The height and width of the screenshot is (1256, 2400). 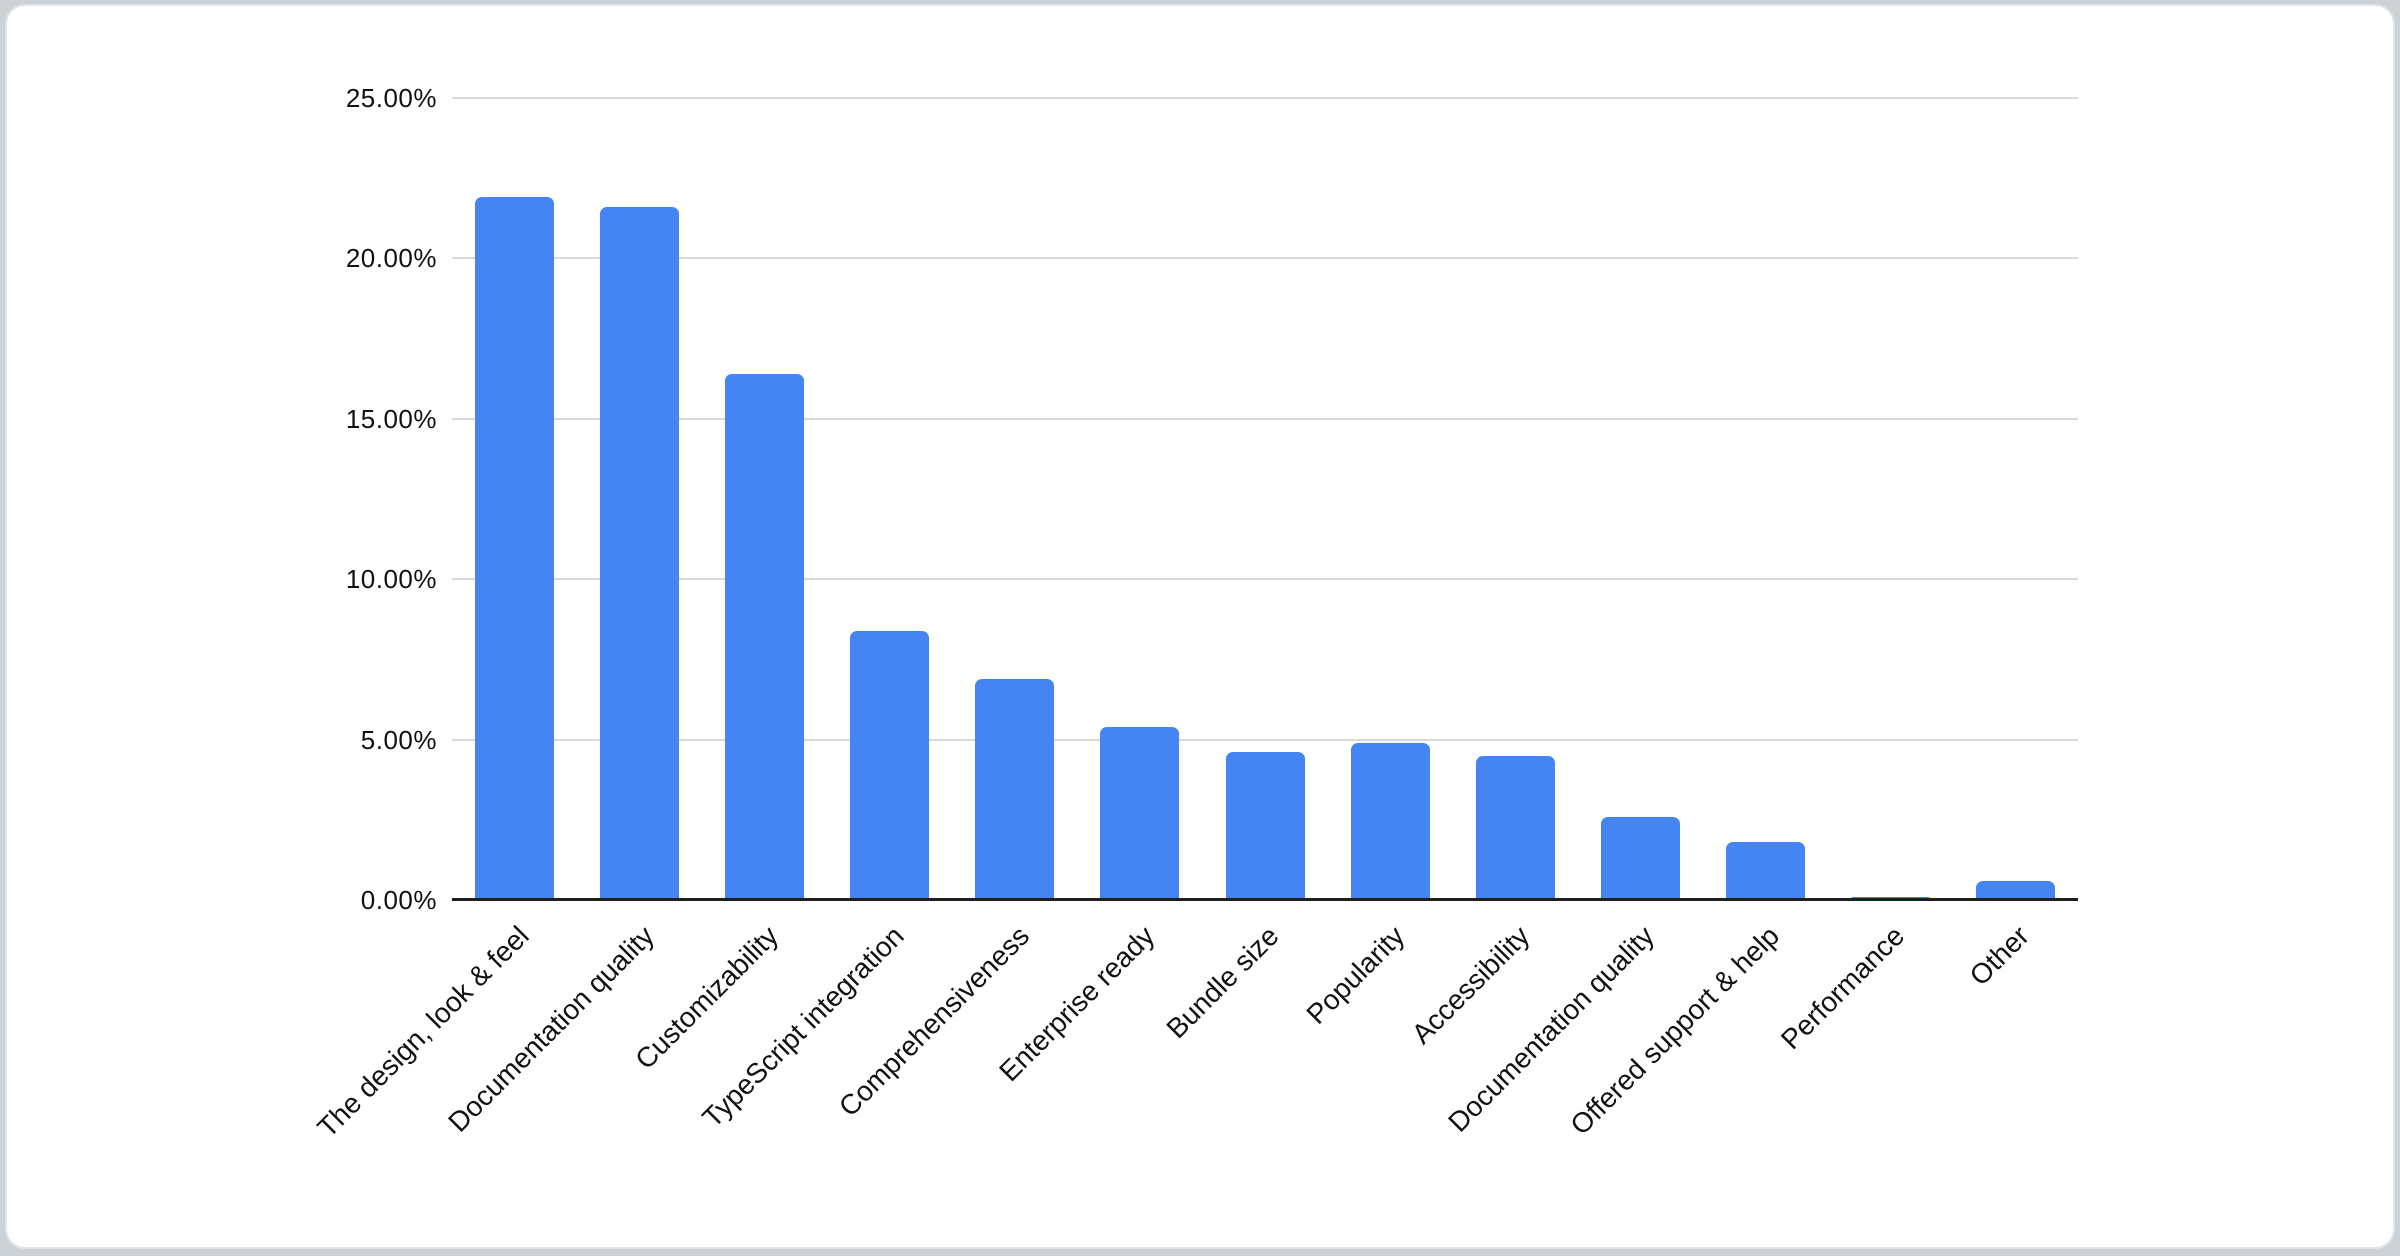 What do you see at coordinates (1843, 988) in the screenshot?
I see `x-category-label: Performance` at bounding box center [1843, 988].